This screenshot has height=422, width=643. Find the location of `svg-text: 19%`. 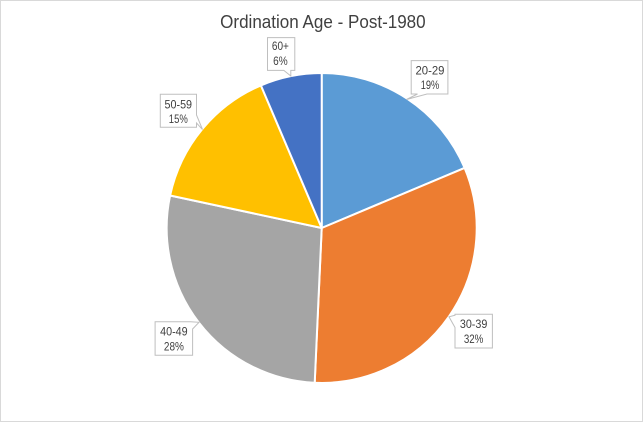

svg-text: 19% is located at coordinates (430, 85).